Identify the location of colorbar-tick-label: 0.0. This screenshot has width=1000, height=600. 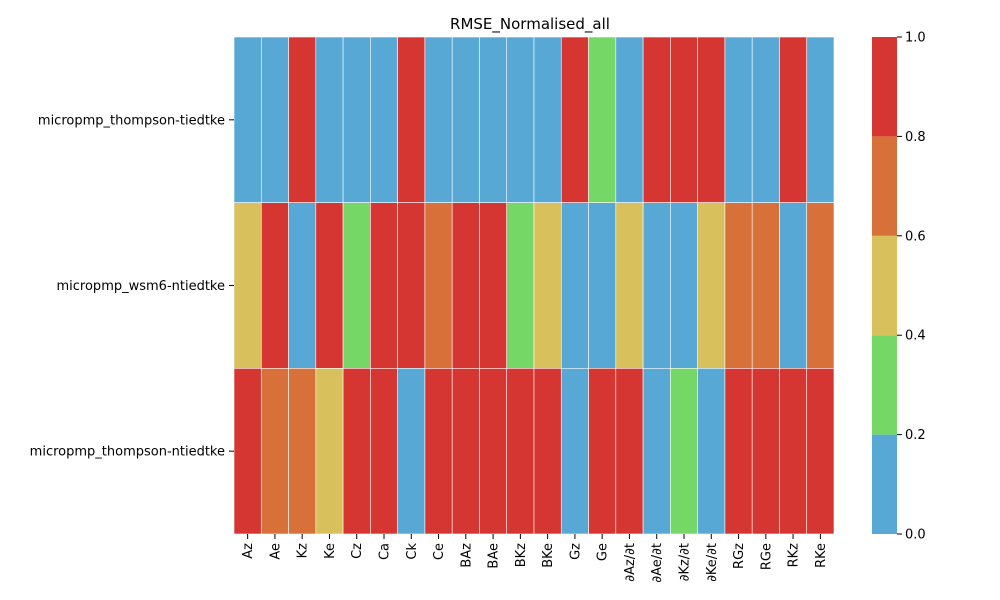
(915, 535).